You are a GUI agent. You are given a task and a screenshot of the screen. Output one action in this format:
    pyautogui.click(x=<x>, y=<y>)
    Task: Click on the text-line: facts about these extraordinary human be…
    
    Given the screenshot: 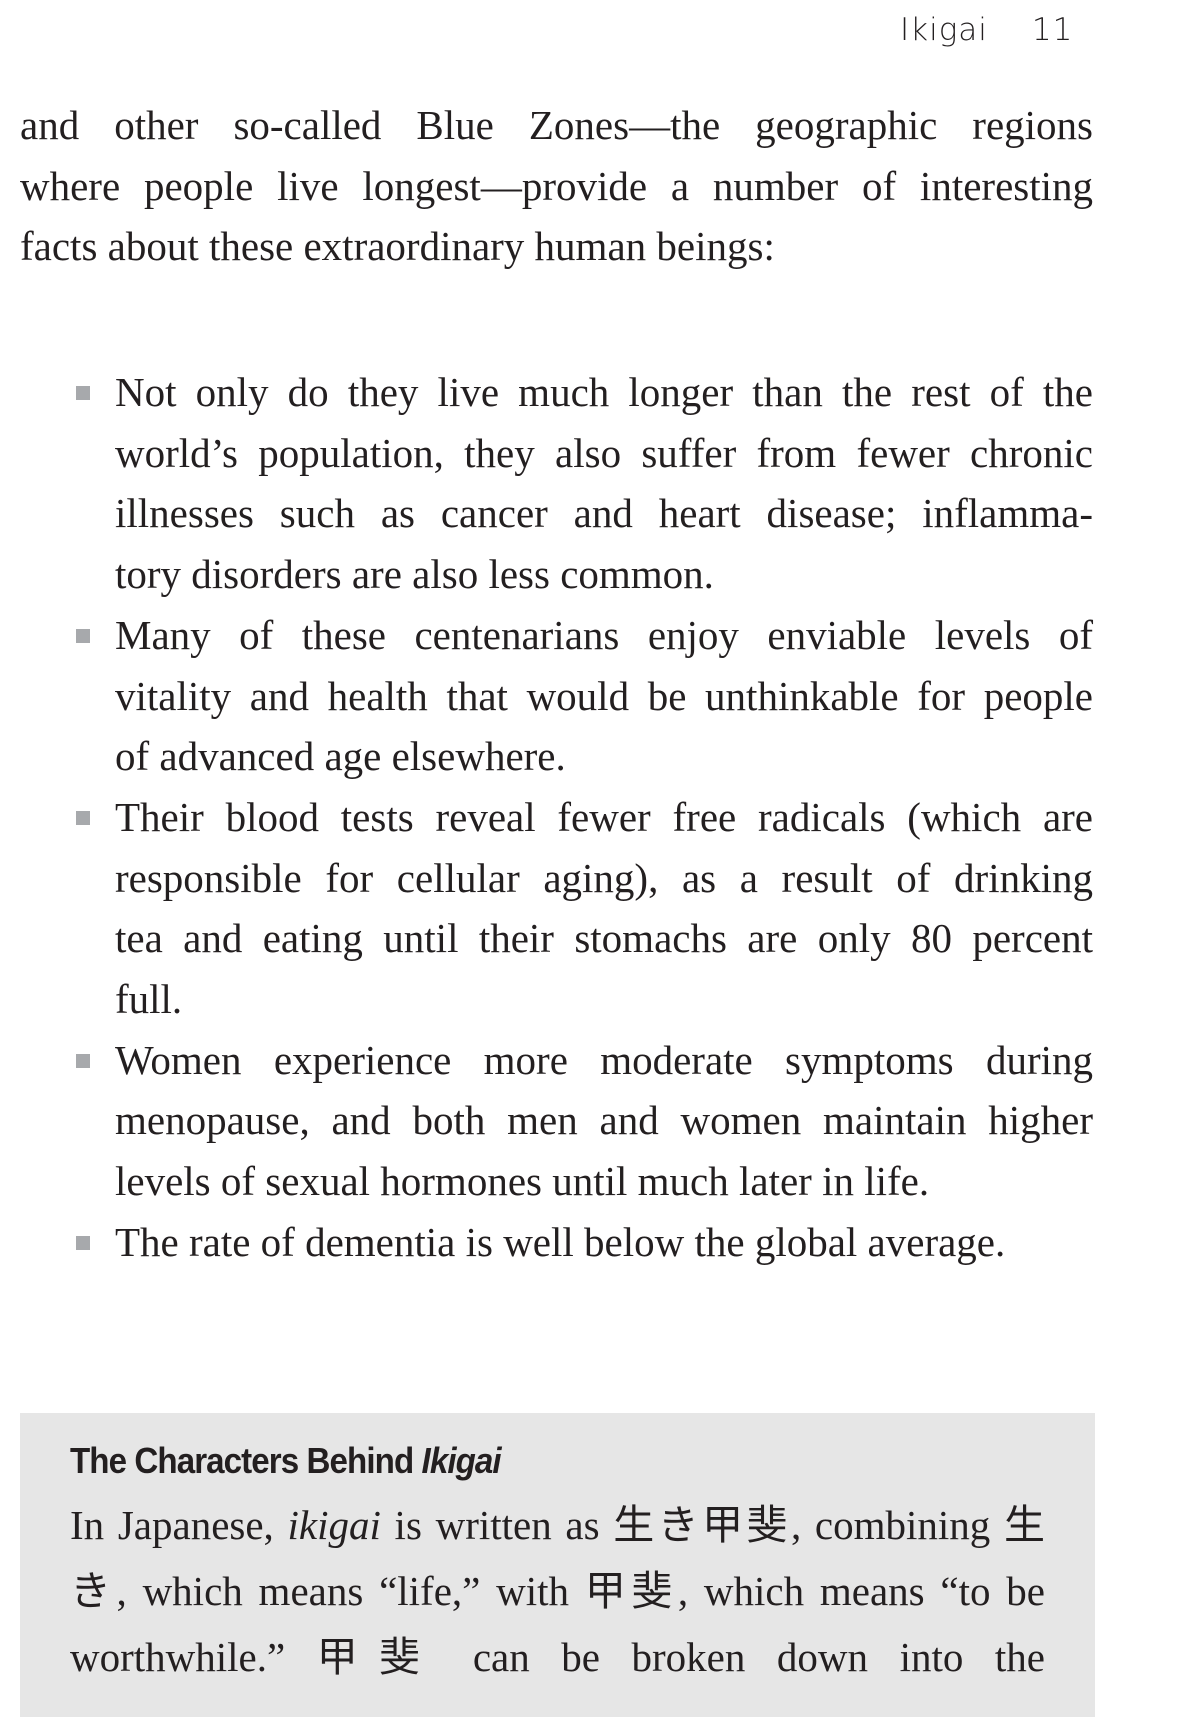 What is the action you would take?
    pyautogui.click(x=397, y=246)
    